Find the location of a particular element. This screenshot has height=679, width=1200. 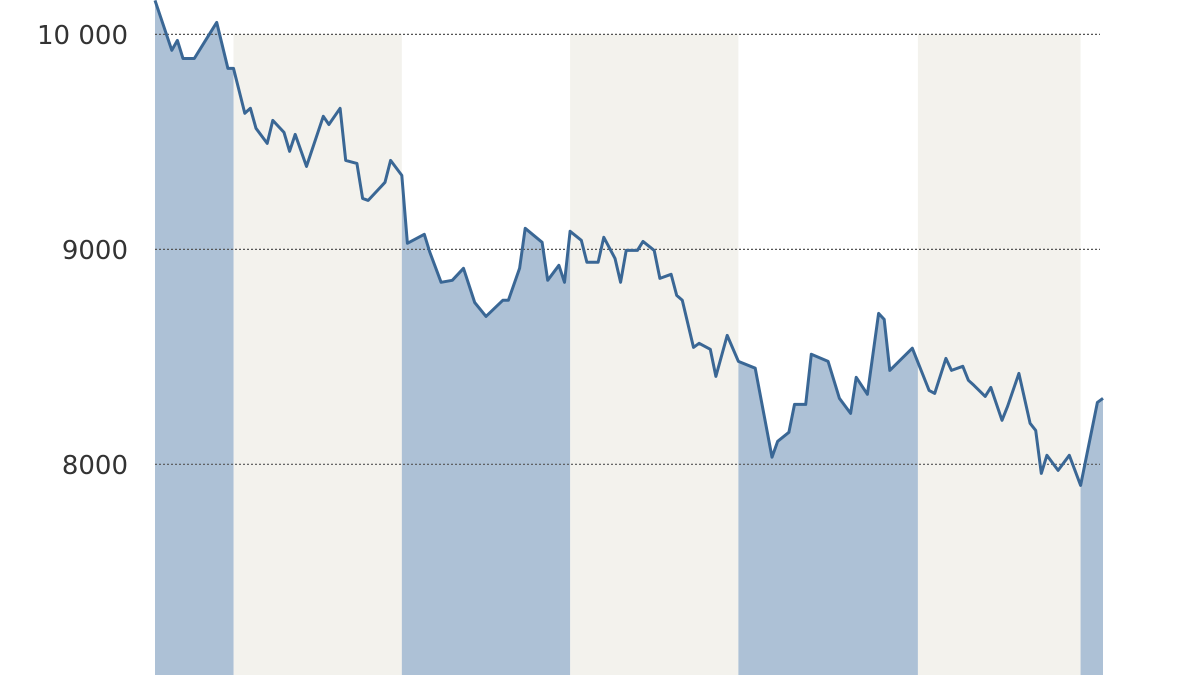

y-tick-label: 8000 is located at coordinates (95, 466).